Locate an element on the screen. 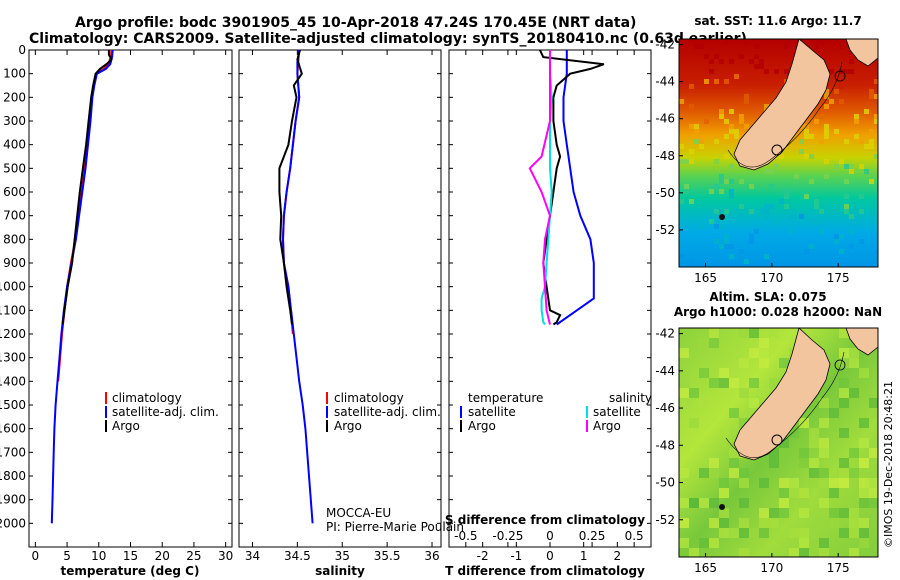 The width and height of the screenshot is (900, 580). map-y-tick-label: -52 is located at coordinates (665, 520).